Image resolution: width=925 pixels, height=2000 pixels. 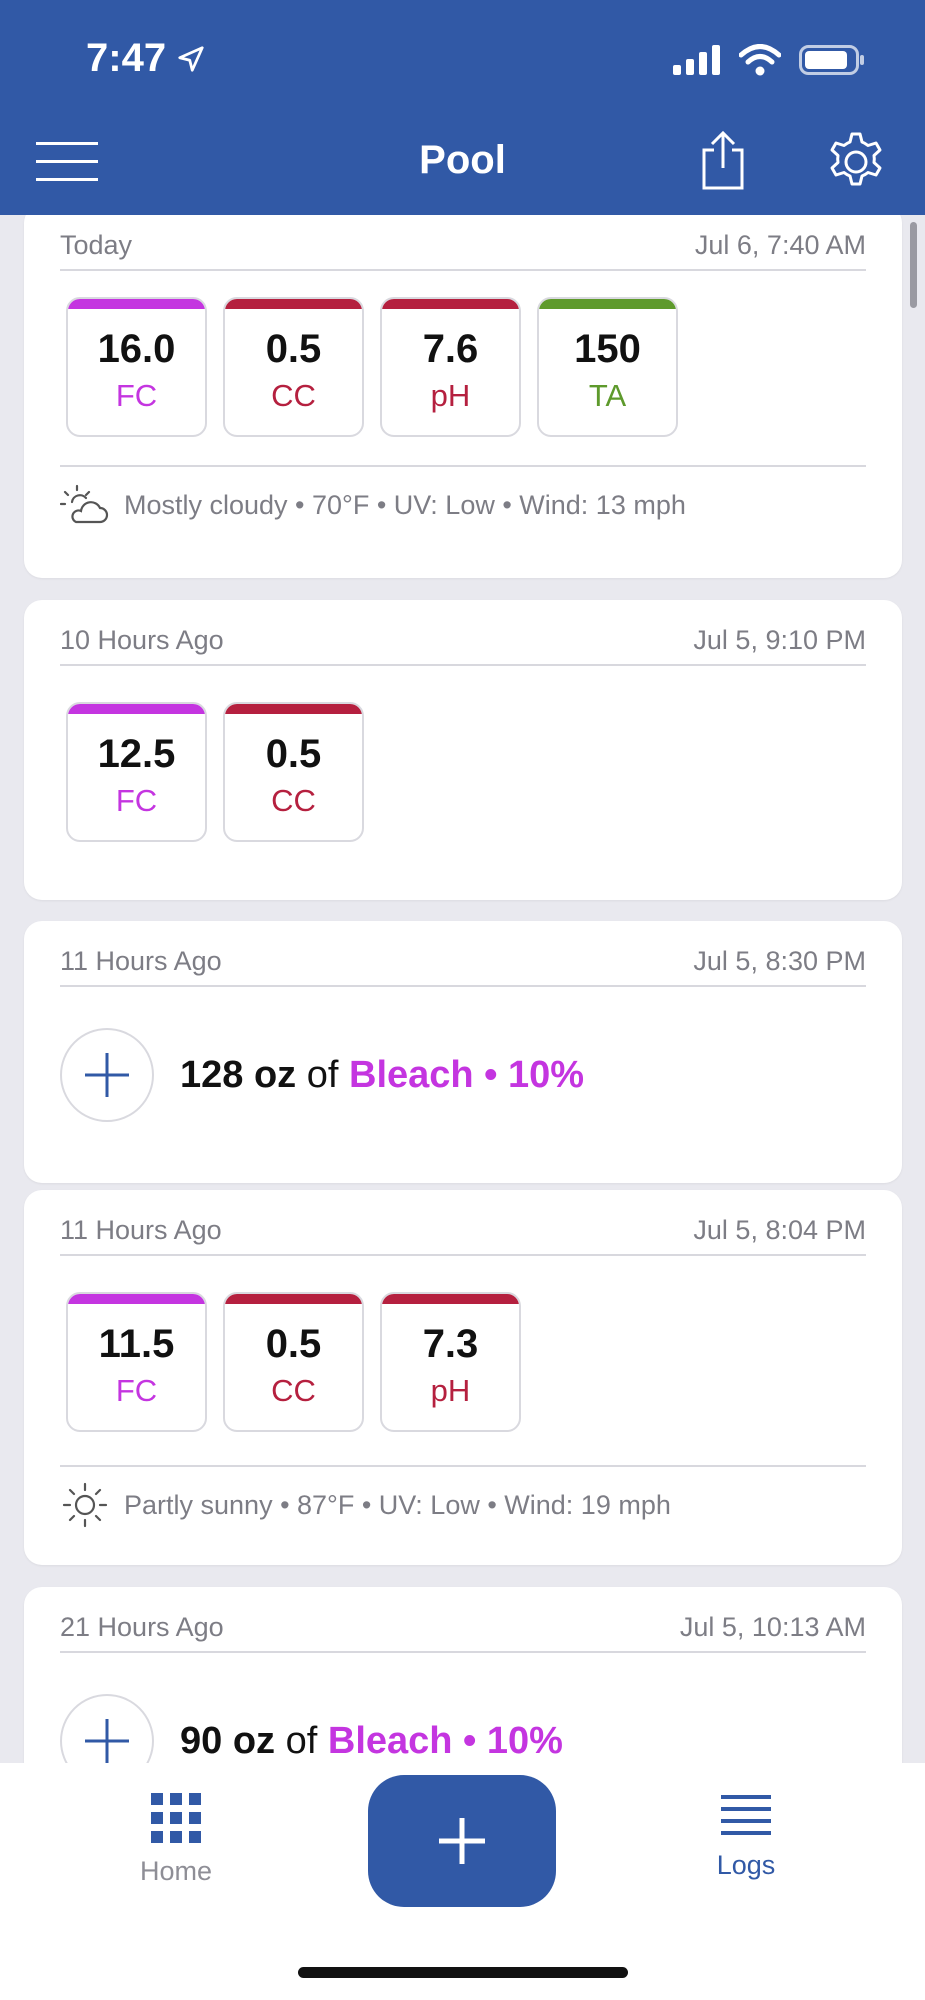 I want to click on reading-value: 7.6, so click(x=450, y=348).